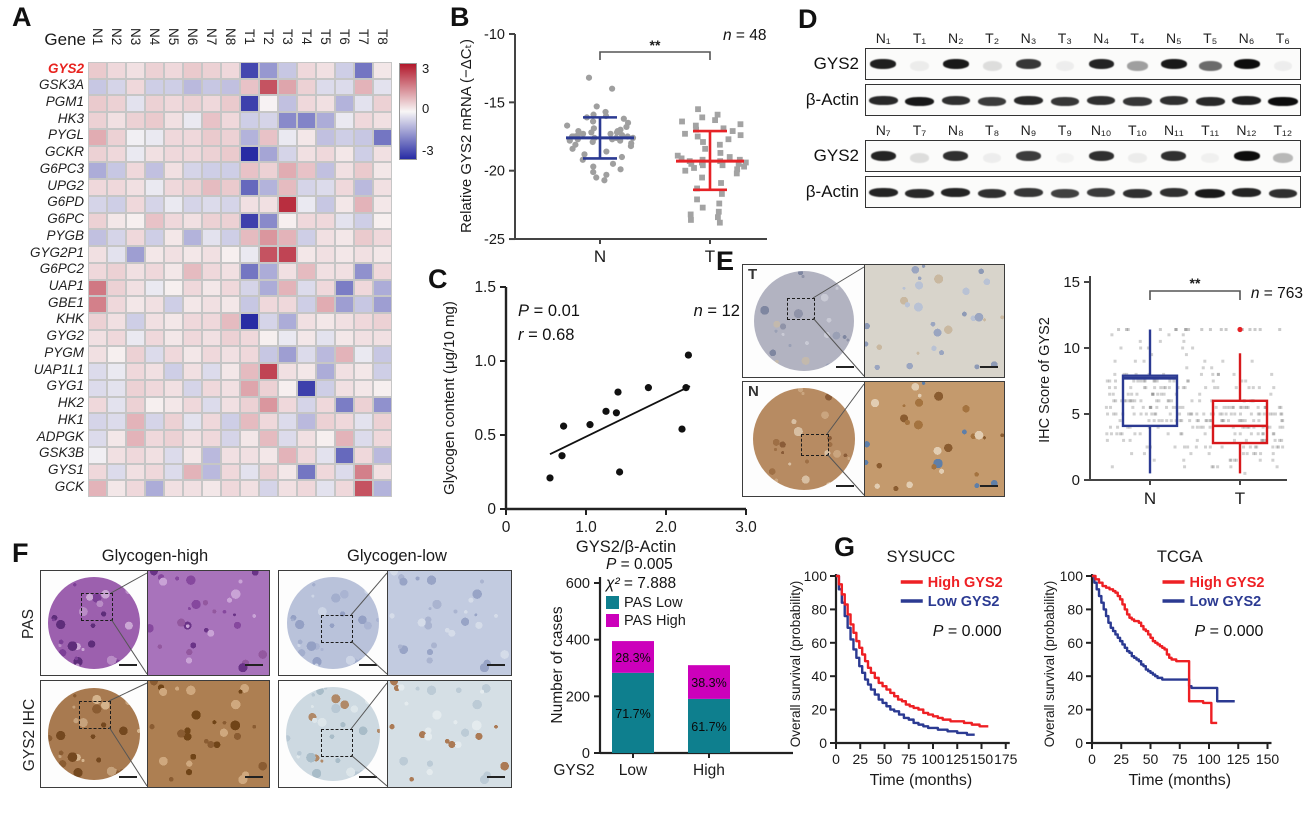 The width and height of the screenshot is (1307, 813). Describe the element at coordinates (485, 435) in the screenshot. I see `c-y-tick: 0.5` at that location.